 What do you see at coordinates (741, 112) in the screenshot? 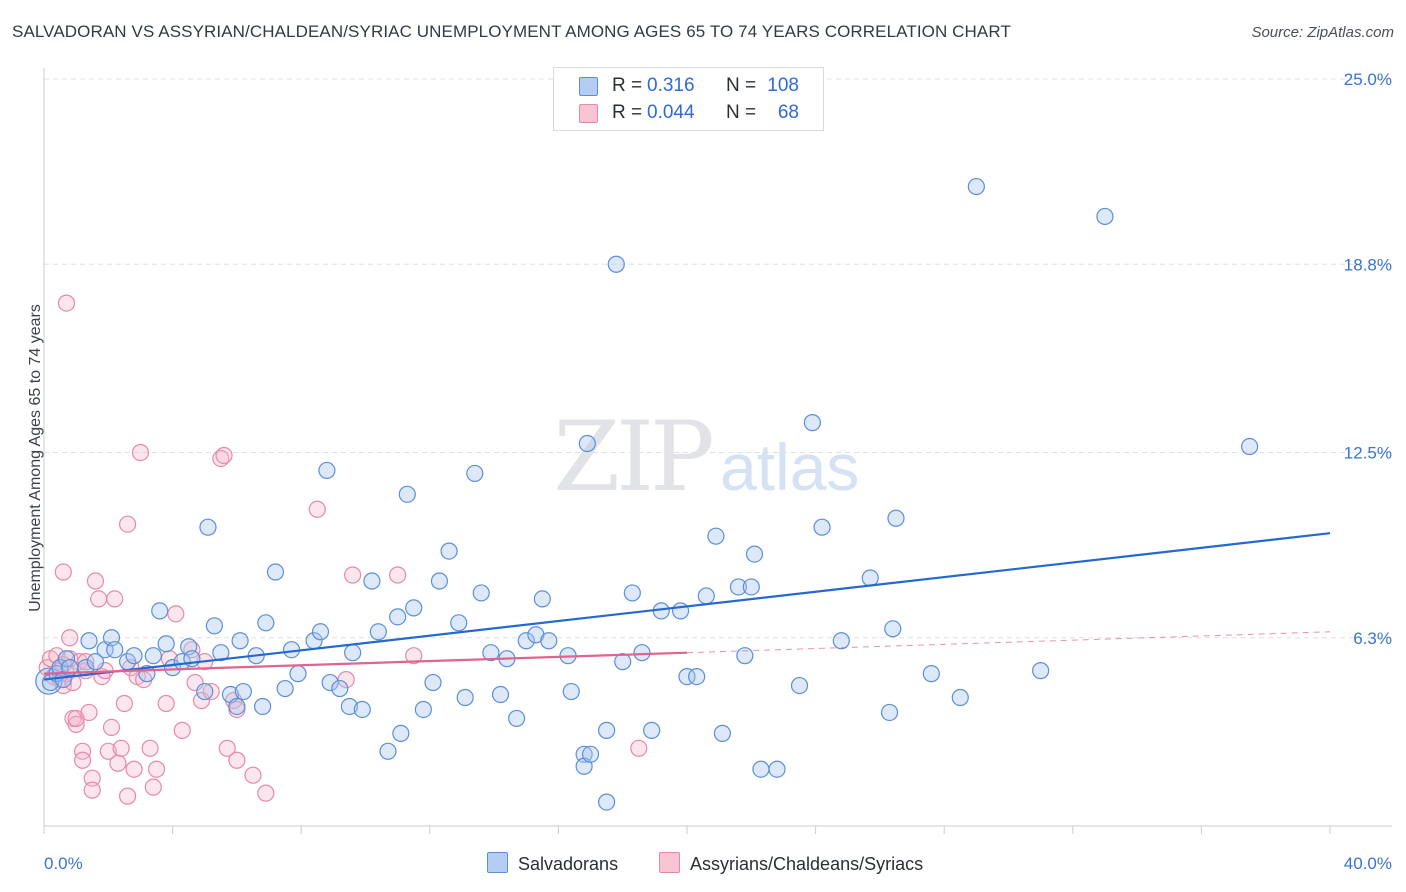
I see `legend-n-label: N =` at bounding box center [741, 112].